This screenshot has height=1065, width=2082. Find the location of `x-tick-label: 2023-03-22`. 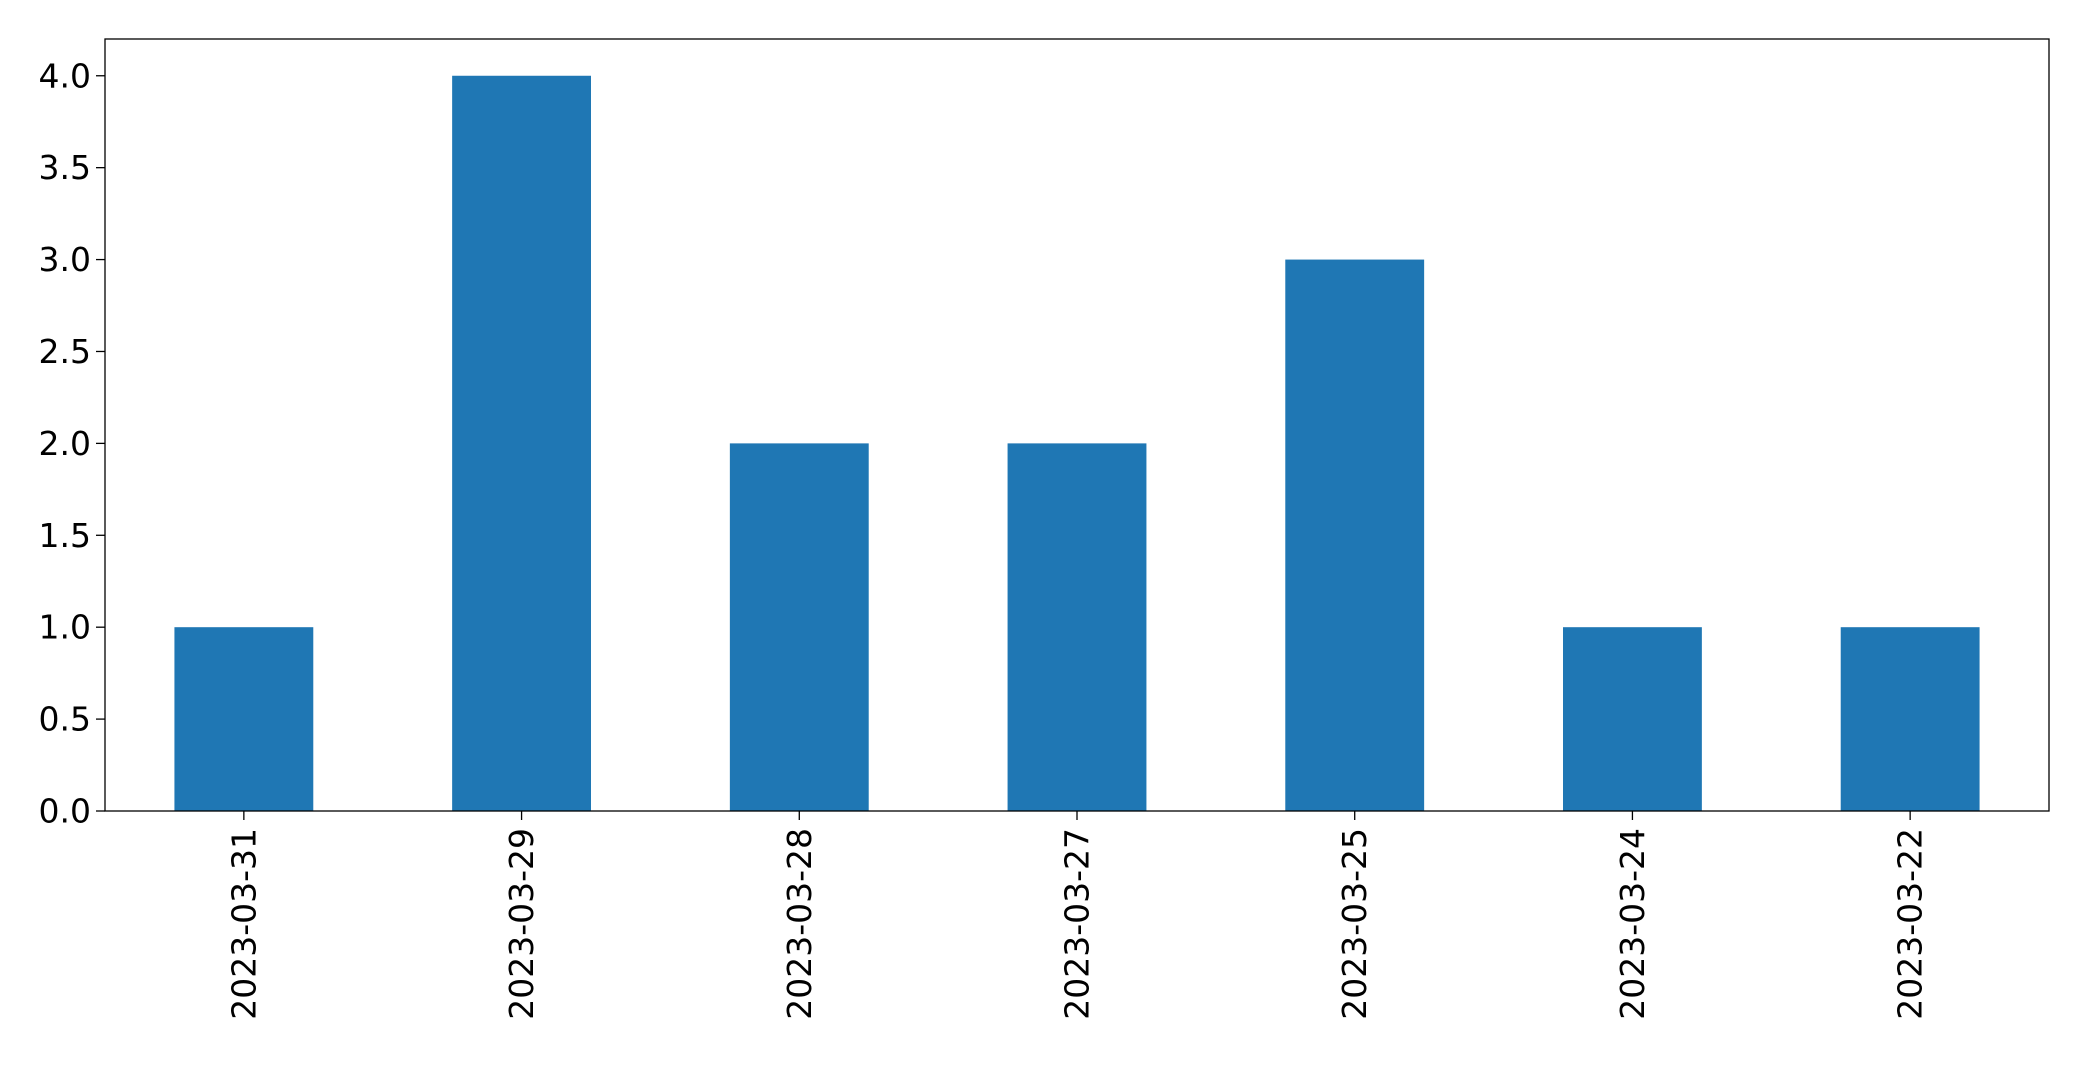

x-tick-label: 2023-03-22 is located at coordinates (1910, 924).